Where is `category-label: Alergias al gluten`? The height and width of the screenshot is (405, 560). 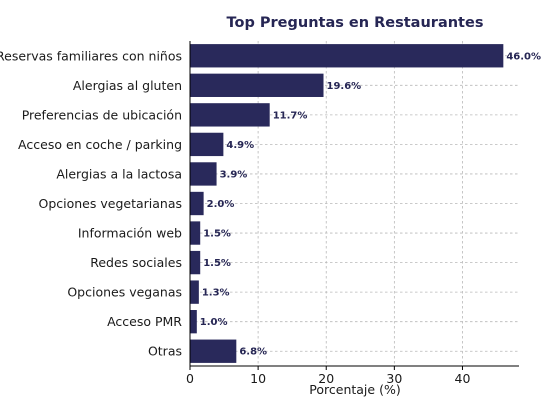 category-label: Alergias al gluten is located at coordinates (127, 85).